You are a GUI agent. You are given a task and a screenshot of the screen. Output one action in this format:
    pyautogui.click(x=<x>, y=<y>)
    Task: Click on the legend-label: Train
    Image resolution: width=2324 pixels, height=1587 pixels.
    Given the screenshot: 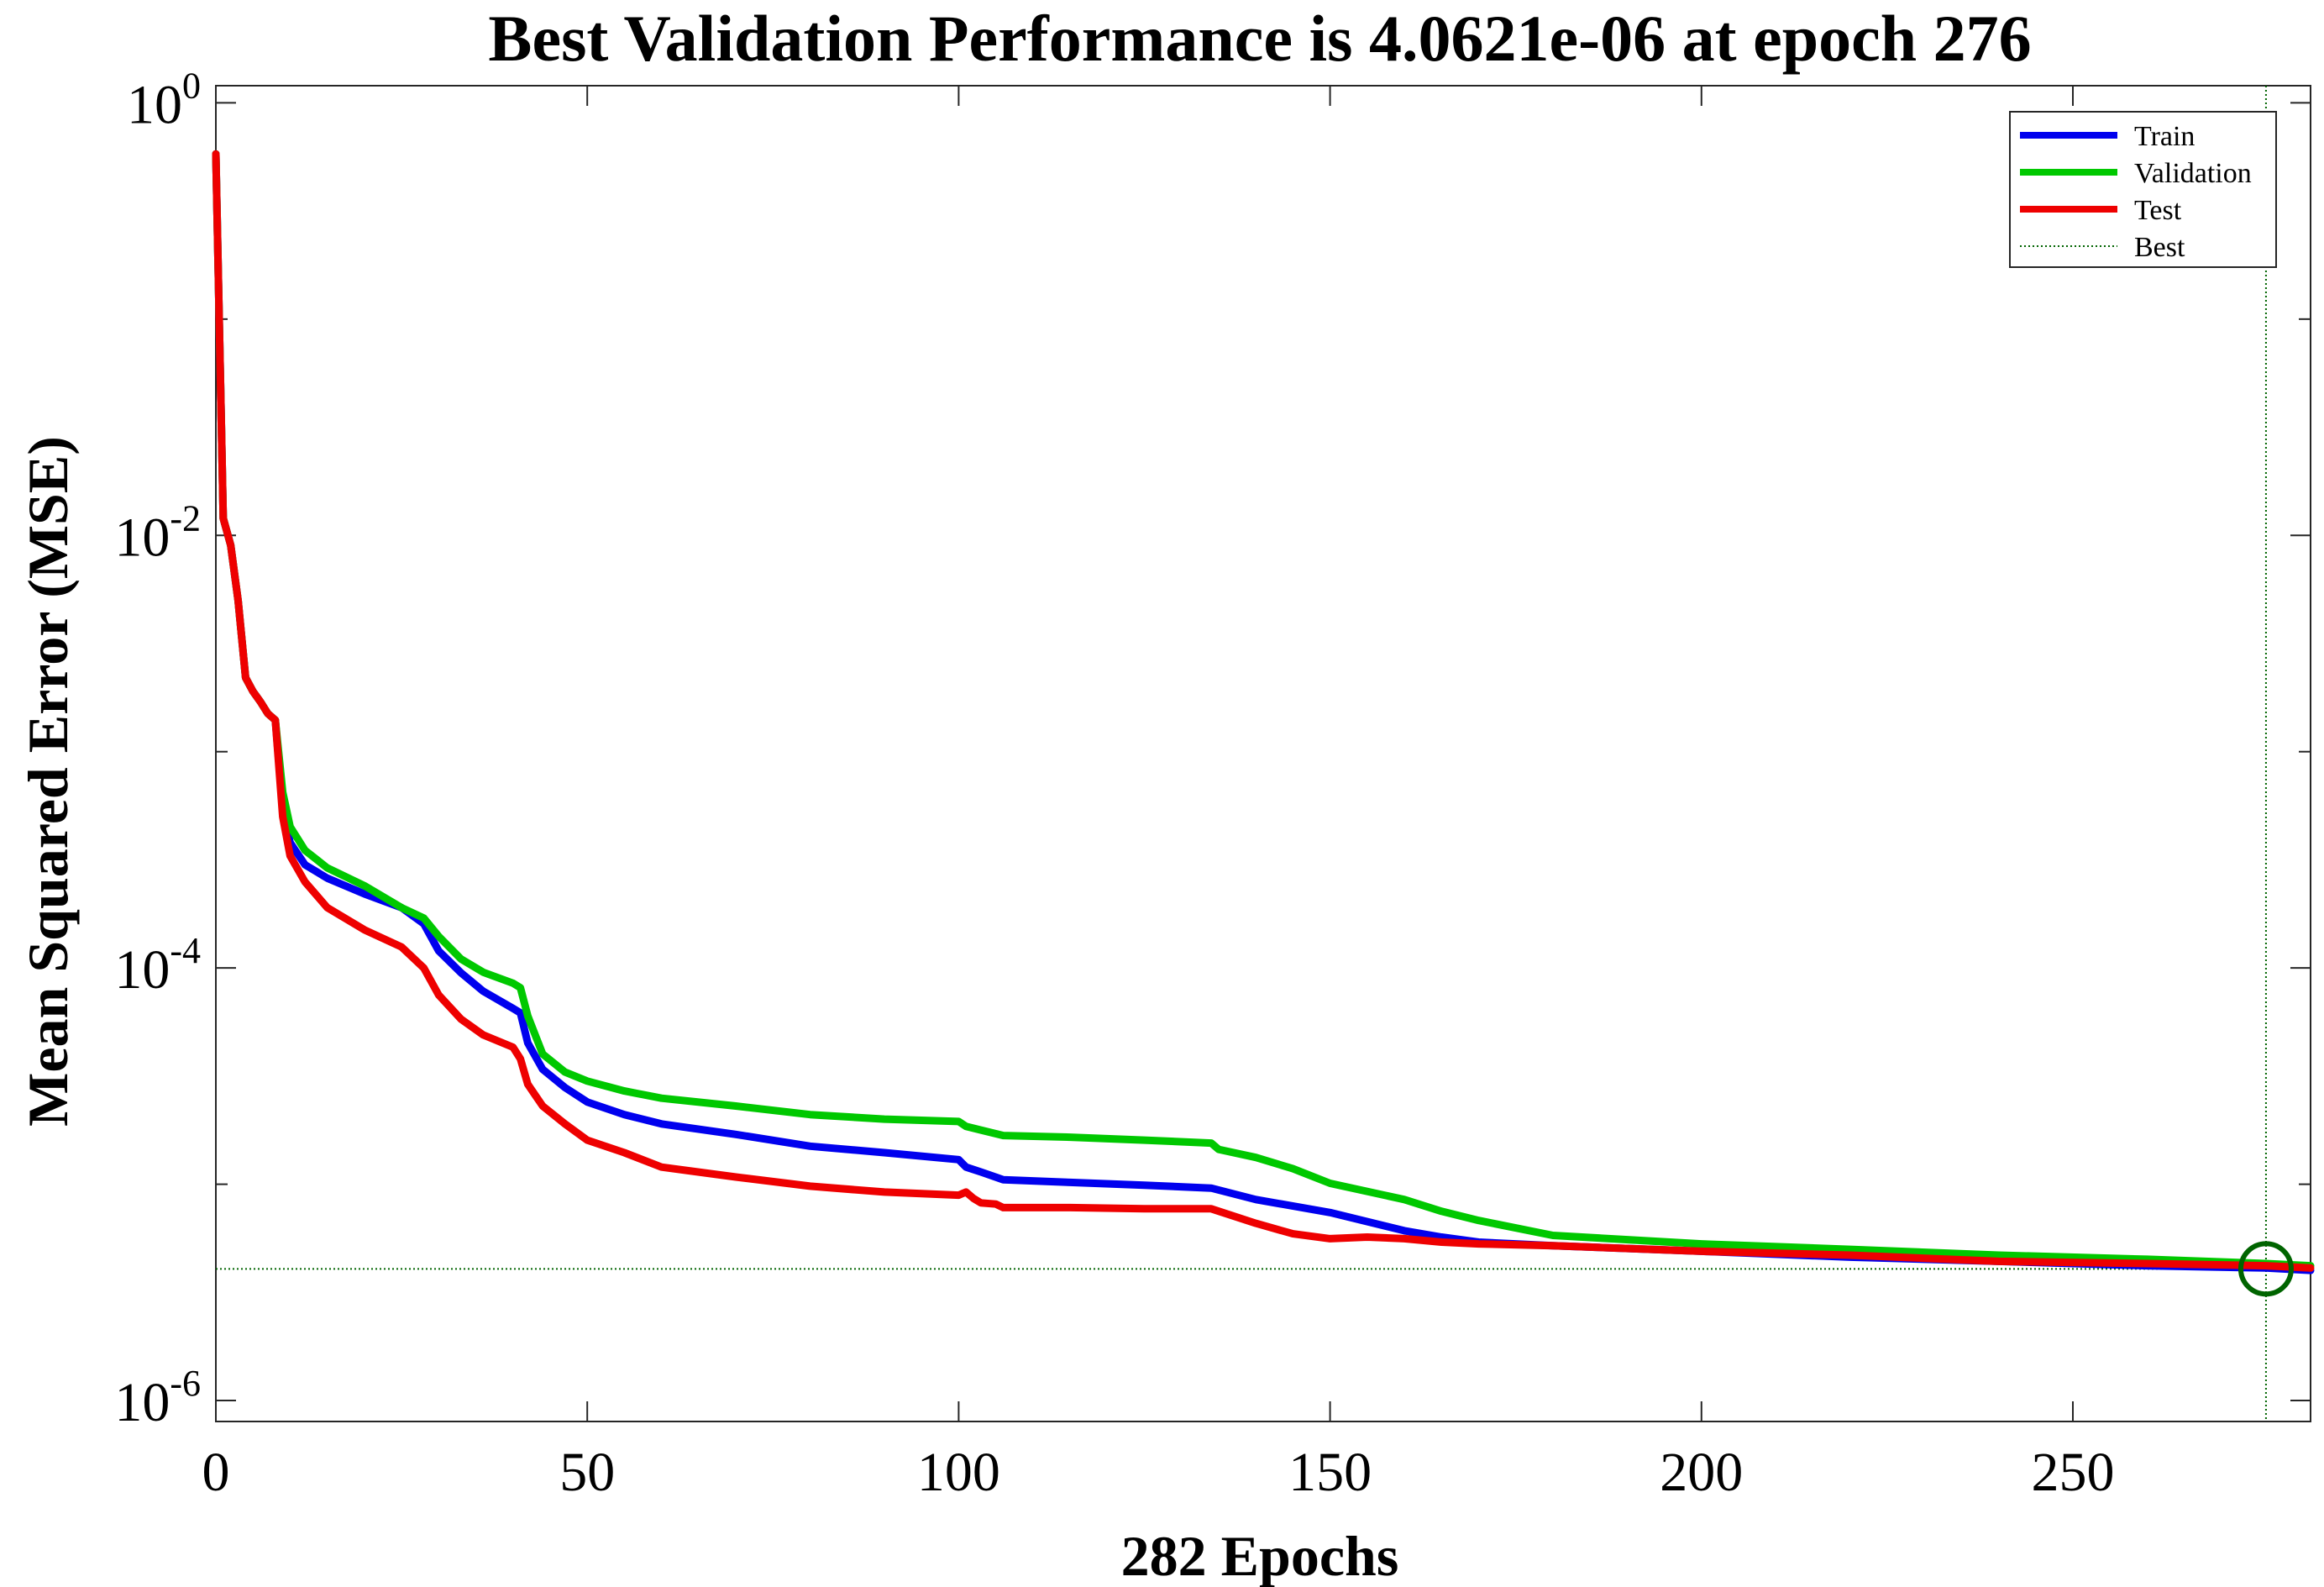 What is the action you would take?
    pyautogui.click(x=2164, y=136)
    